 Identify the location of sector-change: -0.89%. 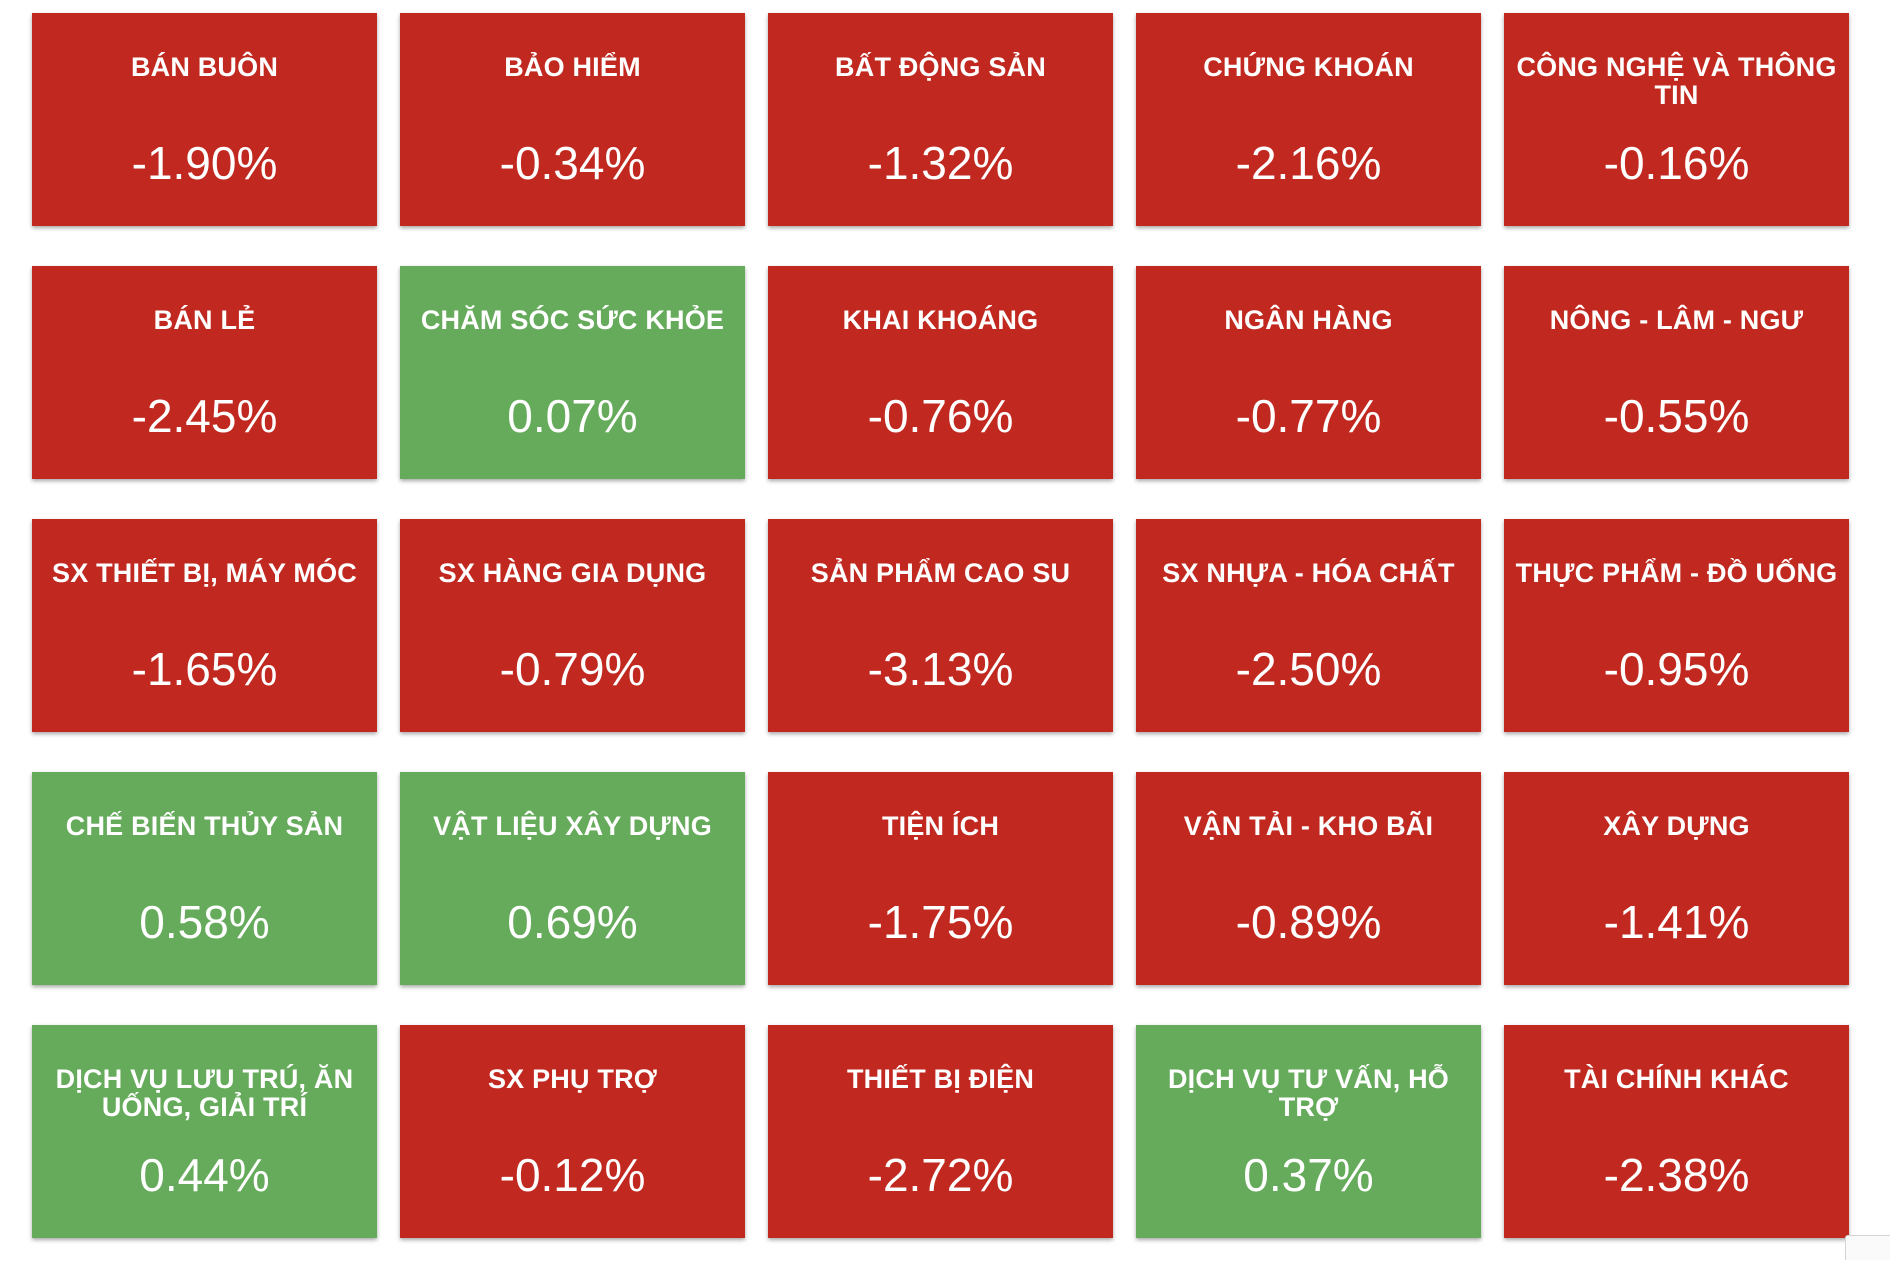
(1308, 922).